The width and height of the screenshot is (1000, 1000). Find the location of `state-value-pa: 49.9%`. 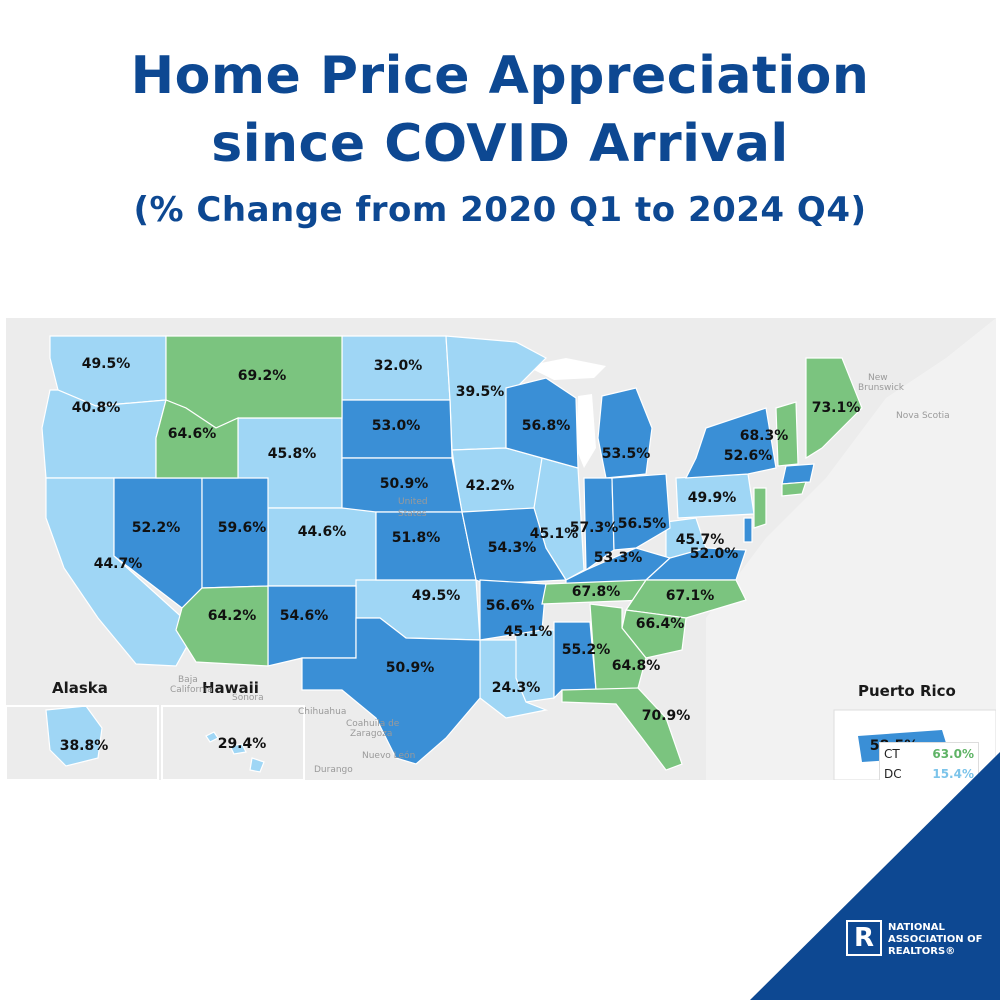

state-value-pa: 49.9% is located at coordinates (712, 498).